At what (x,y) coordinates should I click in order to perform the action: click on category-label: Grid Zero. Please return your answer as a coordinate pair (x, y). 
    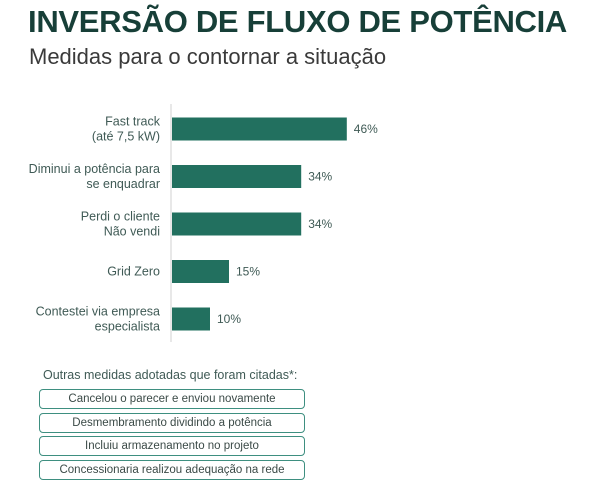
    Looking at the image, I should click on (133, 272).